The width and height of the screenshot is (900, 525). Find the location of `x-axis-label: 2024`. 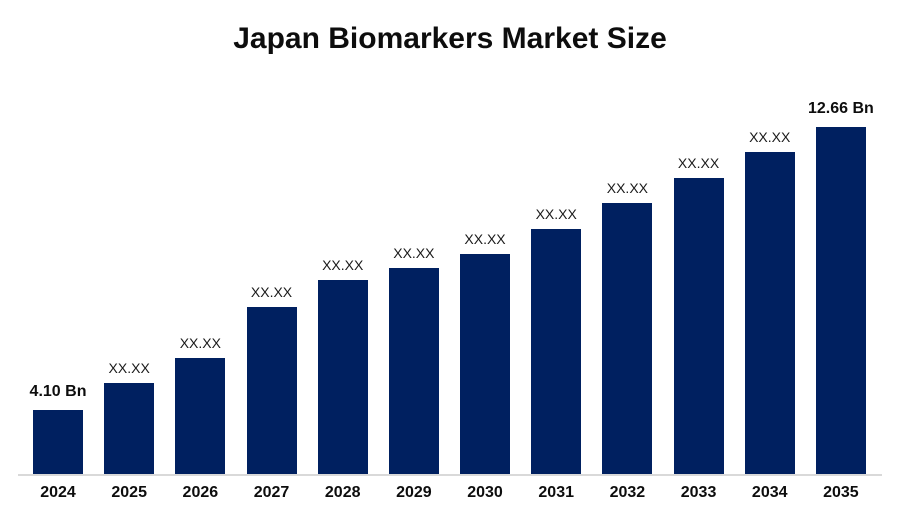

x-axis-label: 2024 is located at coordinates (58, 492).